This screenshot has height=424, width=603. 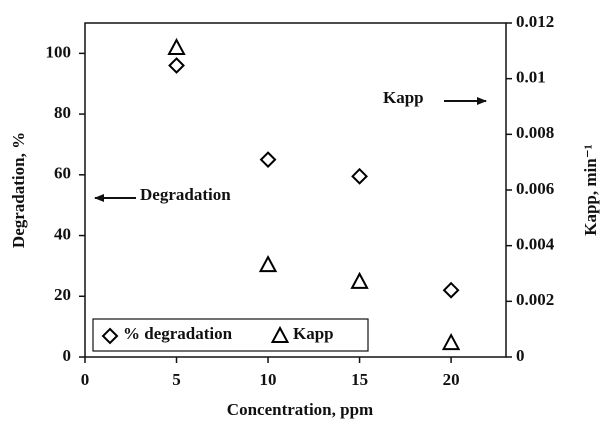 I want to click on y2-tick-label: 0.012, so click(x=535, y=21).